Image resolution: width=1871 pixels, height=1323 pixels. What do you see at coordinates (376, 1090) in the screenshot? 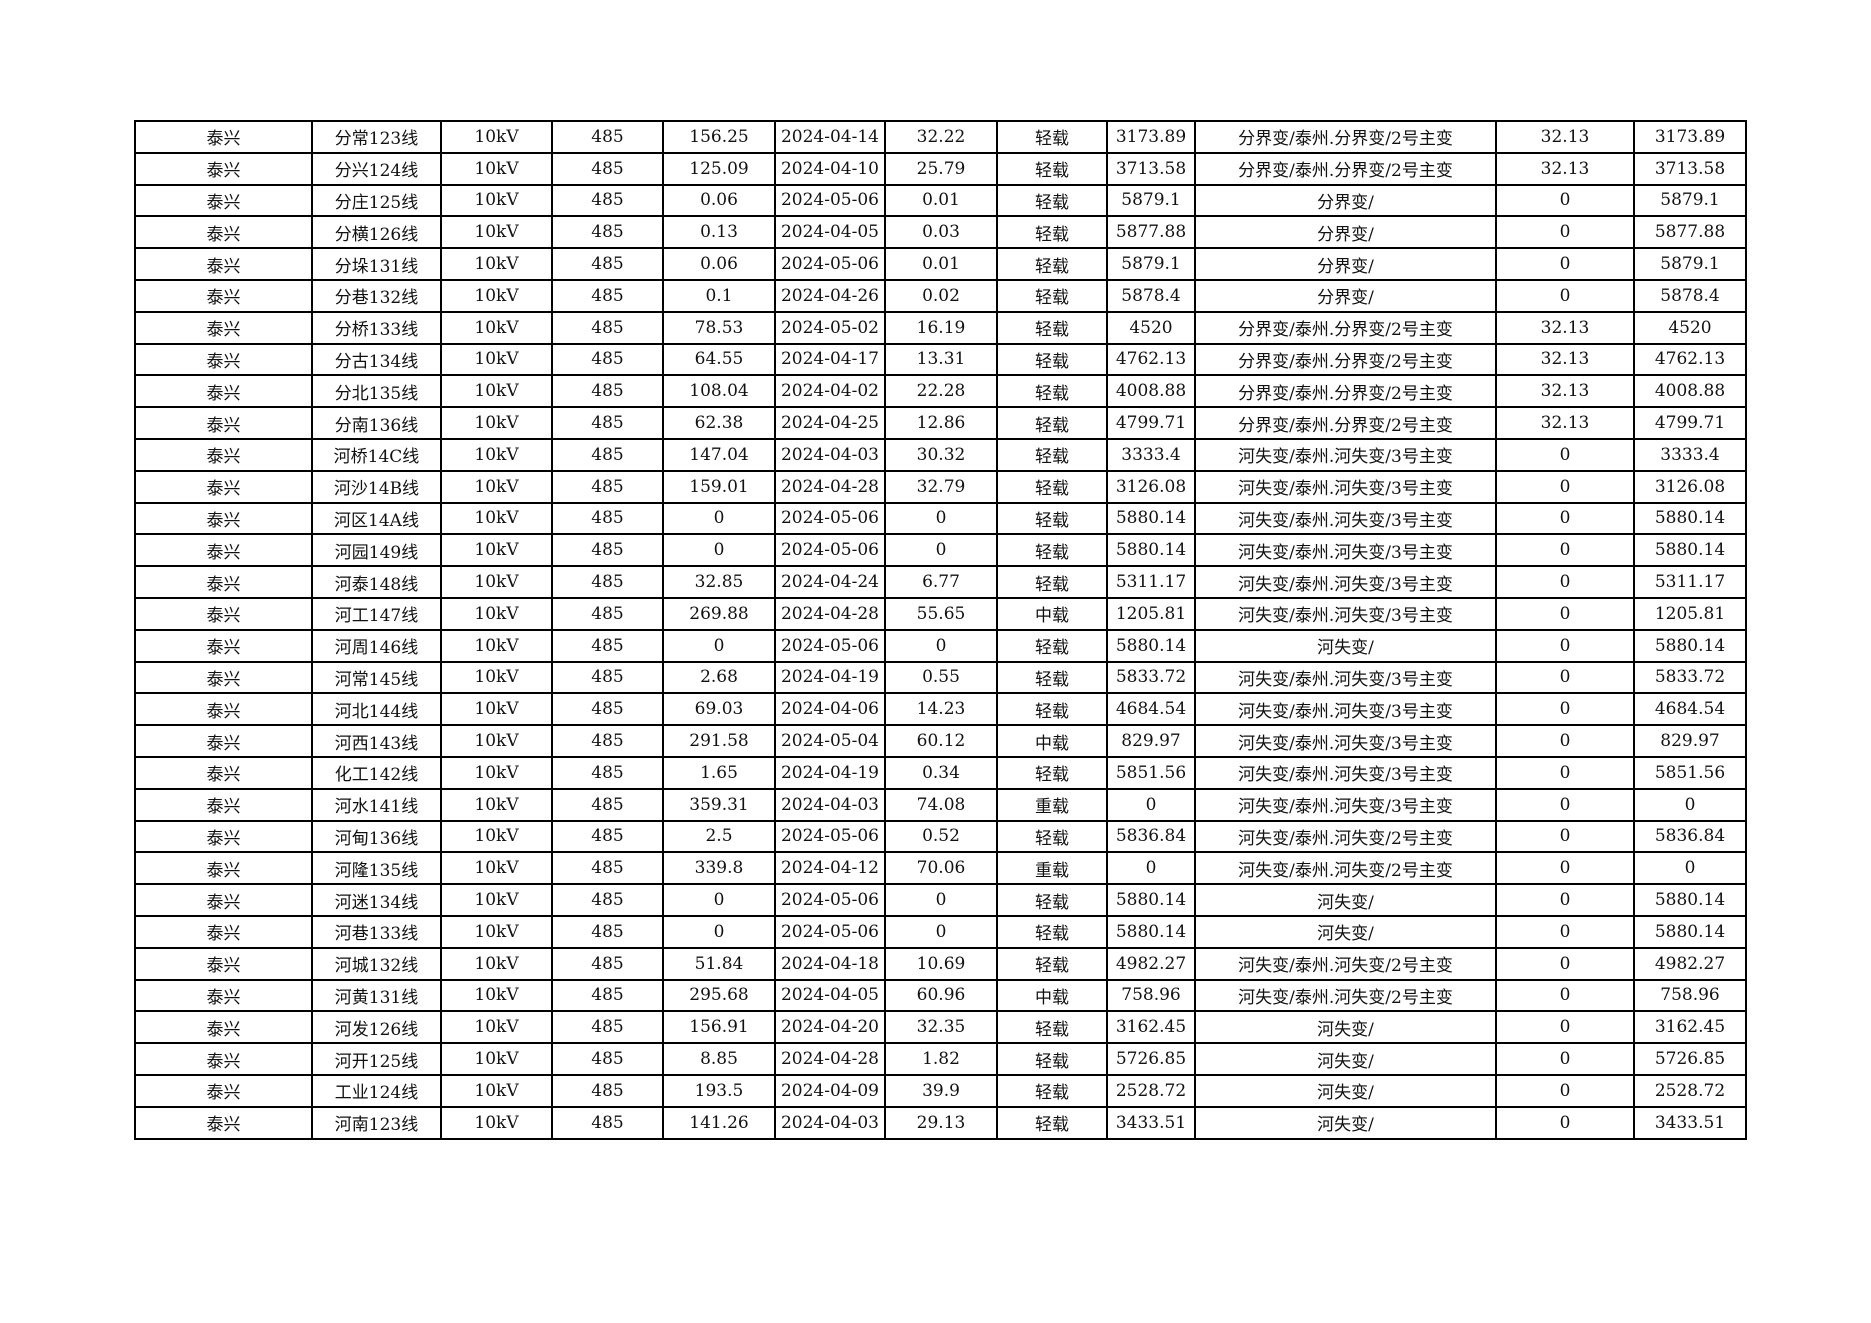
I see `cell-line-name: 工业124线` at bounding box center [376, 1090].